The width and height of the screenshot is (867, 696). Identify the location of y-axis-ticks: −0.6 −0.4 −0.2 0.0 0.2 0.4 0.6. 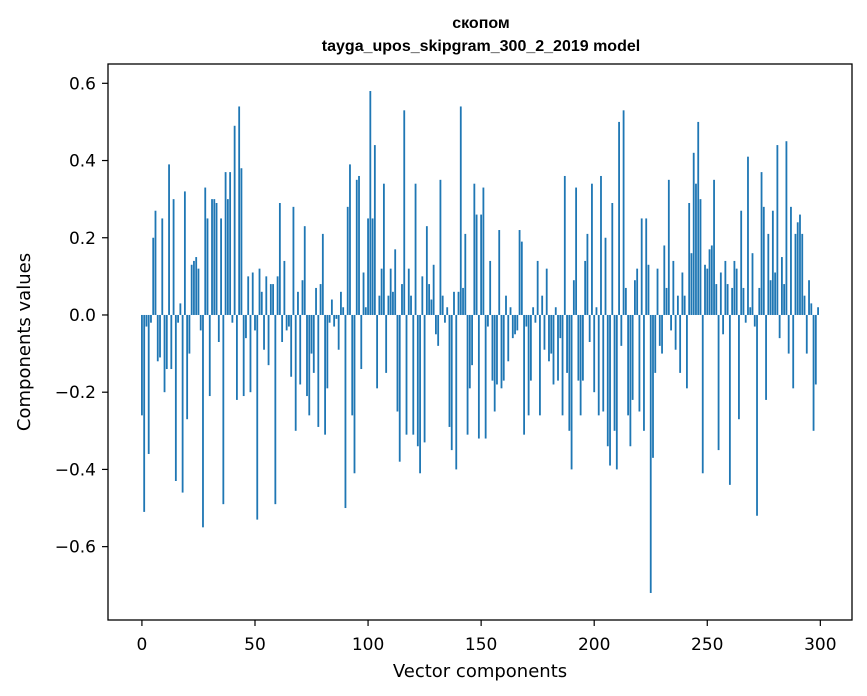
(81, 316).